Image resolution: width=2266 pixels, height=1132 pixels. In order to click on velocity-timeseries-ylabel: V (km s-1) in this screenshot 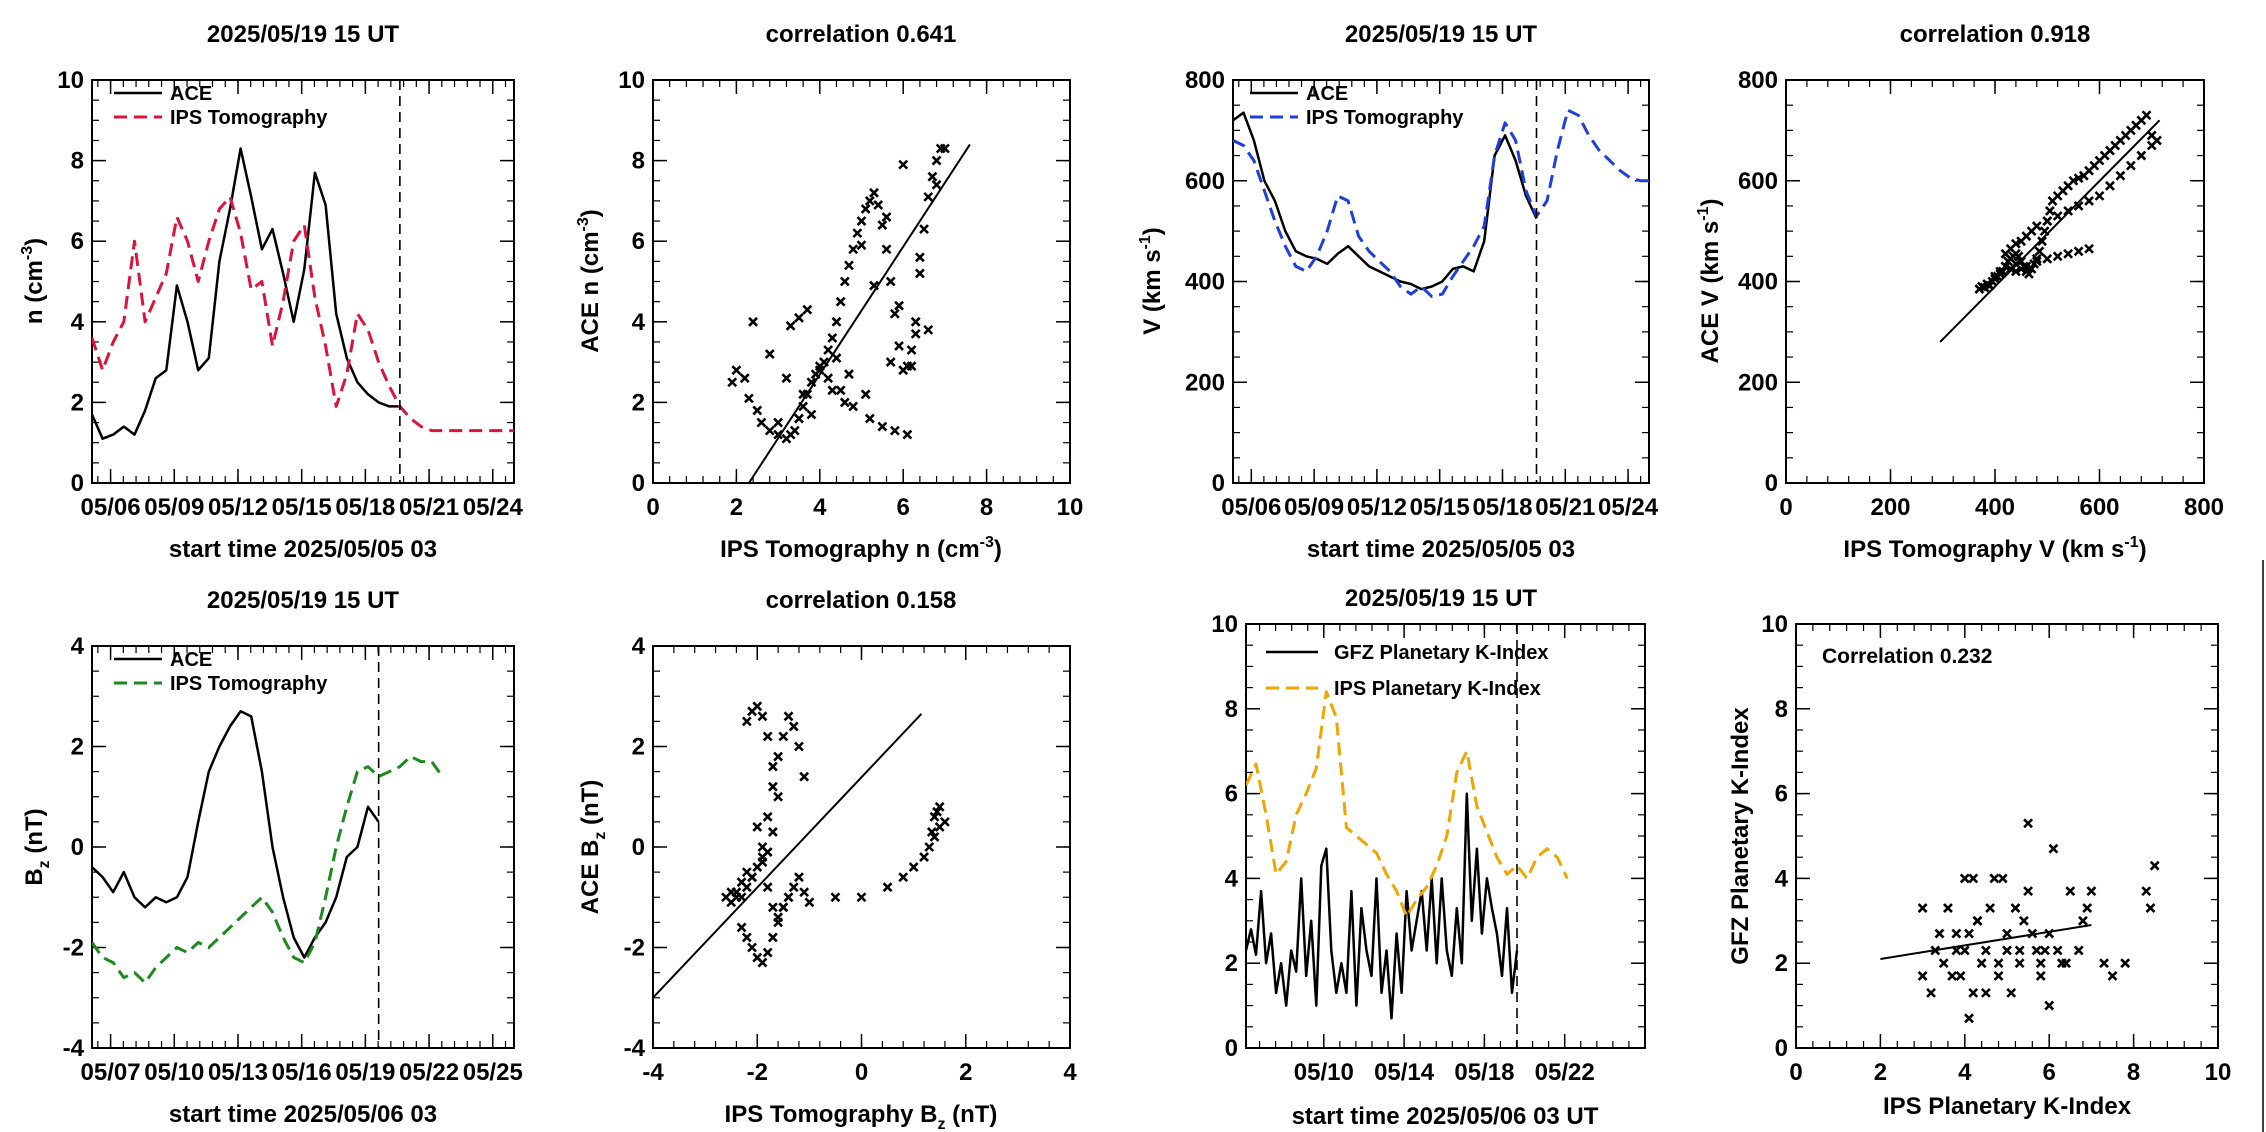, I will do `click(1151, 281)`.